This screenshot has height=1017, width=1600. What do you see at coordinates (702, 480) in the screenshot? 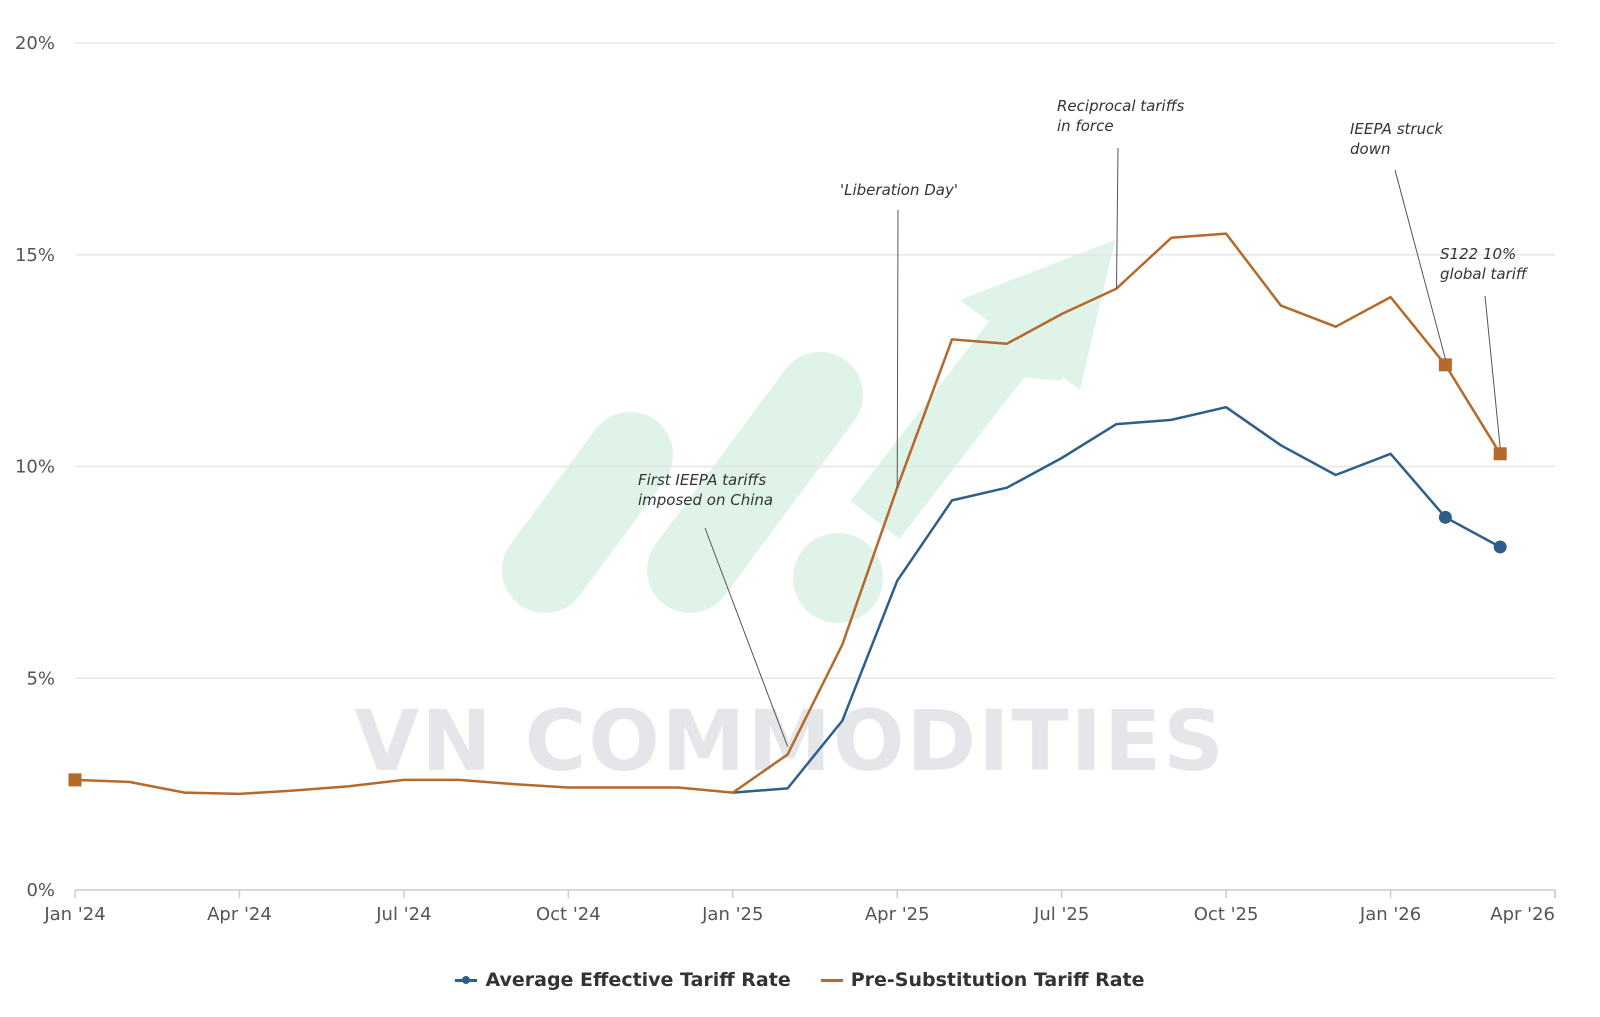
I see `annotation-line: First IEEPA tariffs` at bounding box center [702, 480].